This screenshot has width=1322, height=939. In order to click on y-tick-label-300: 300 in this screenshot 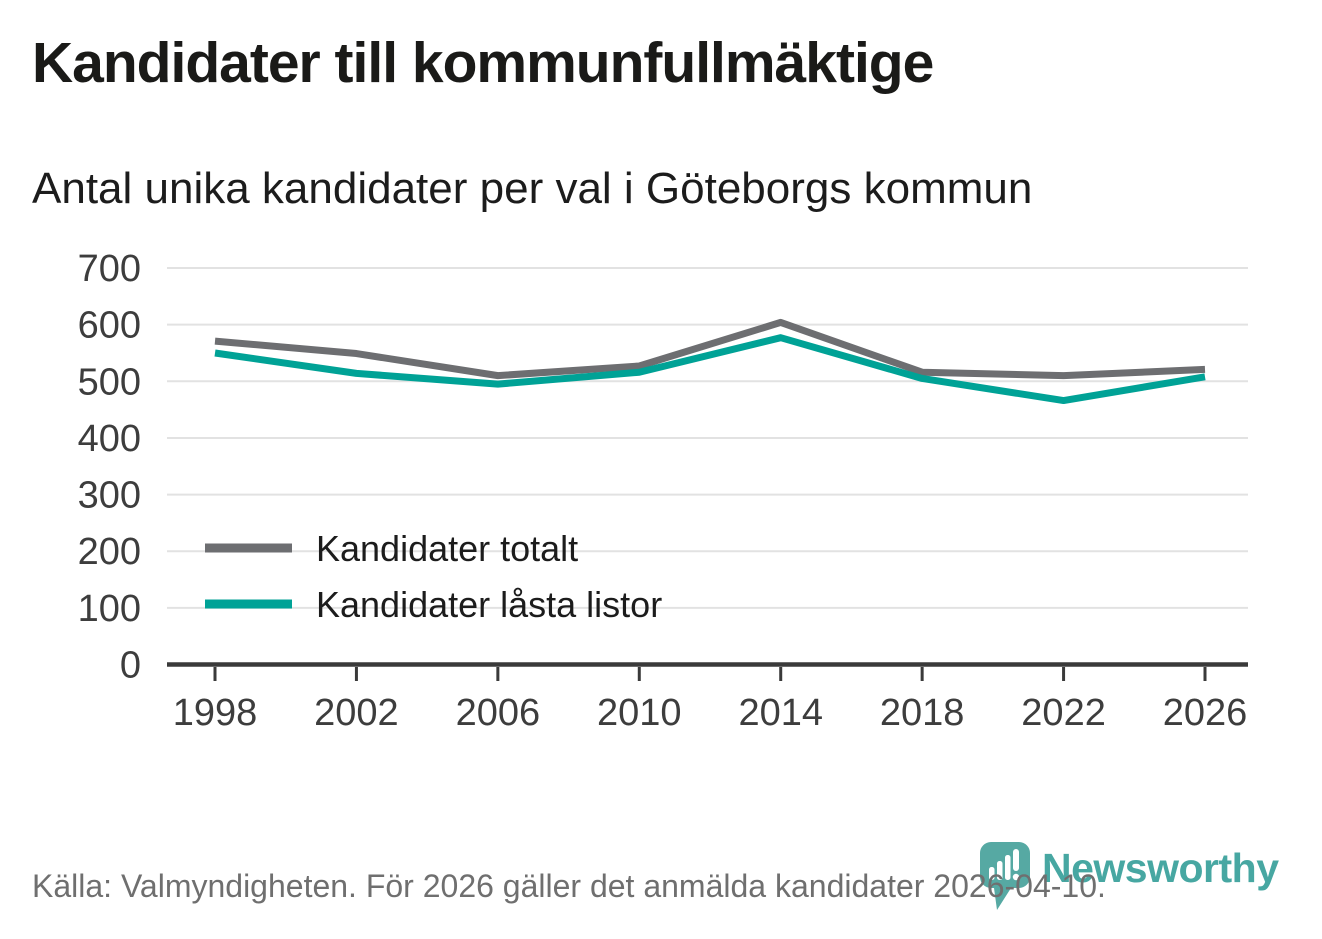, I will do `click(109, 496)`.